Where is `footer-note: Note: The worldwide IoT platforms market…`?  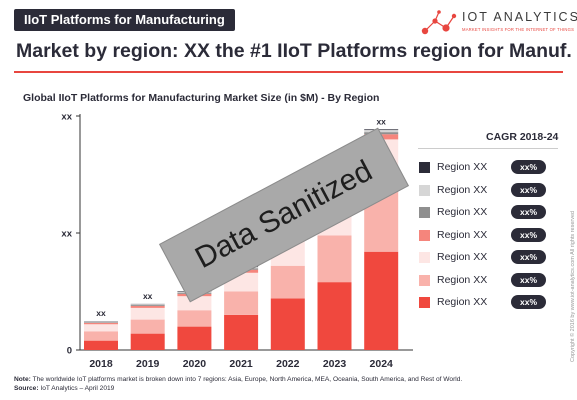 footer-note: Note: The worldwide IoT platforms market… is located at coordinates (238, 379).